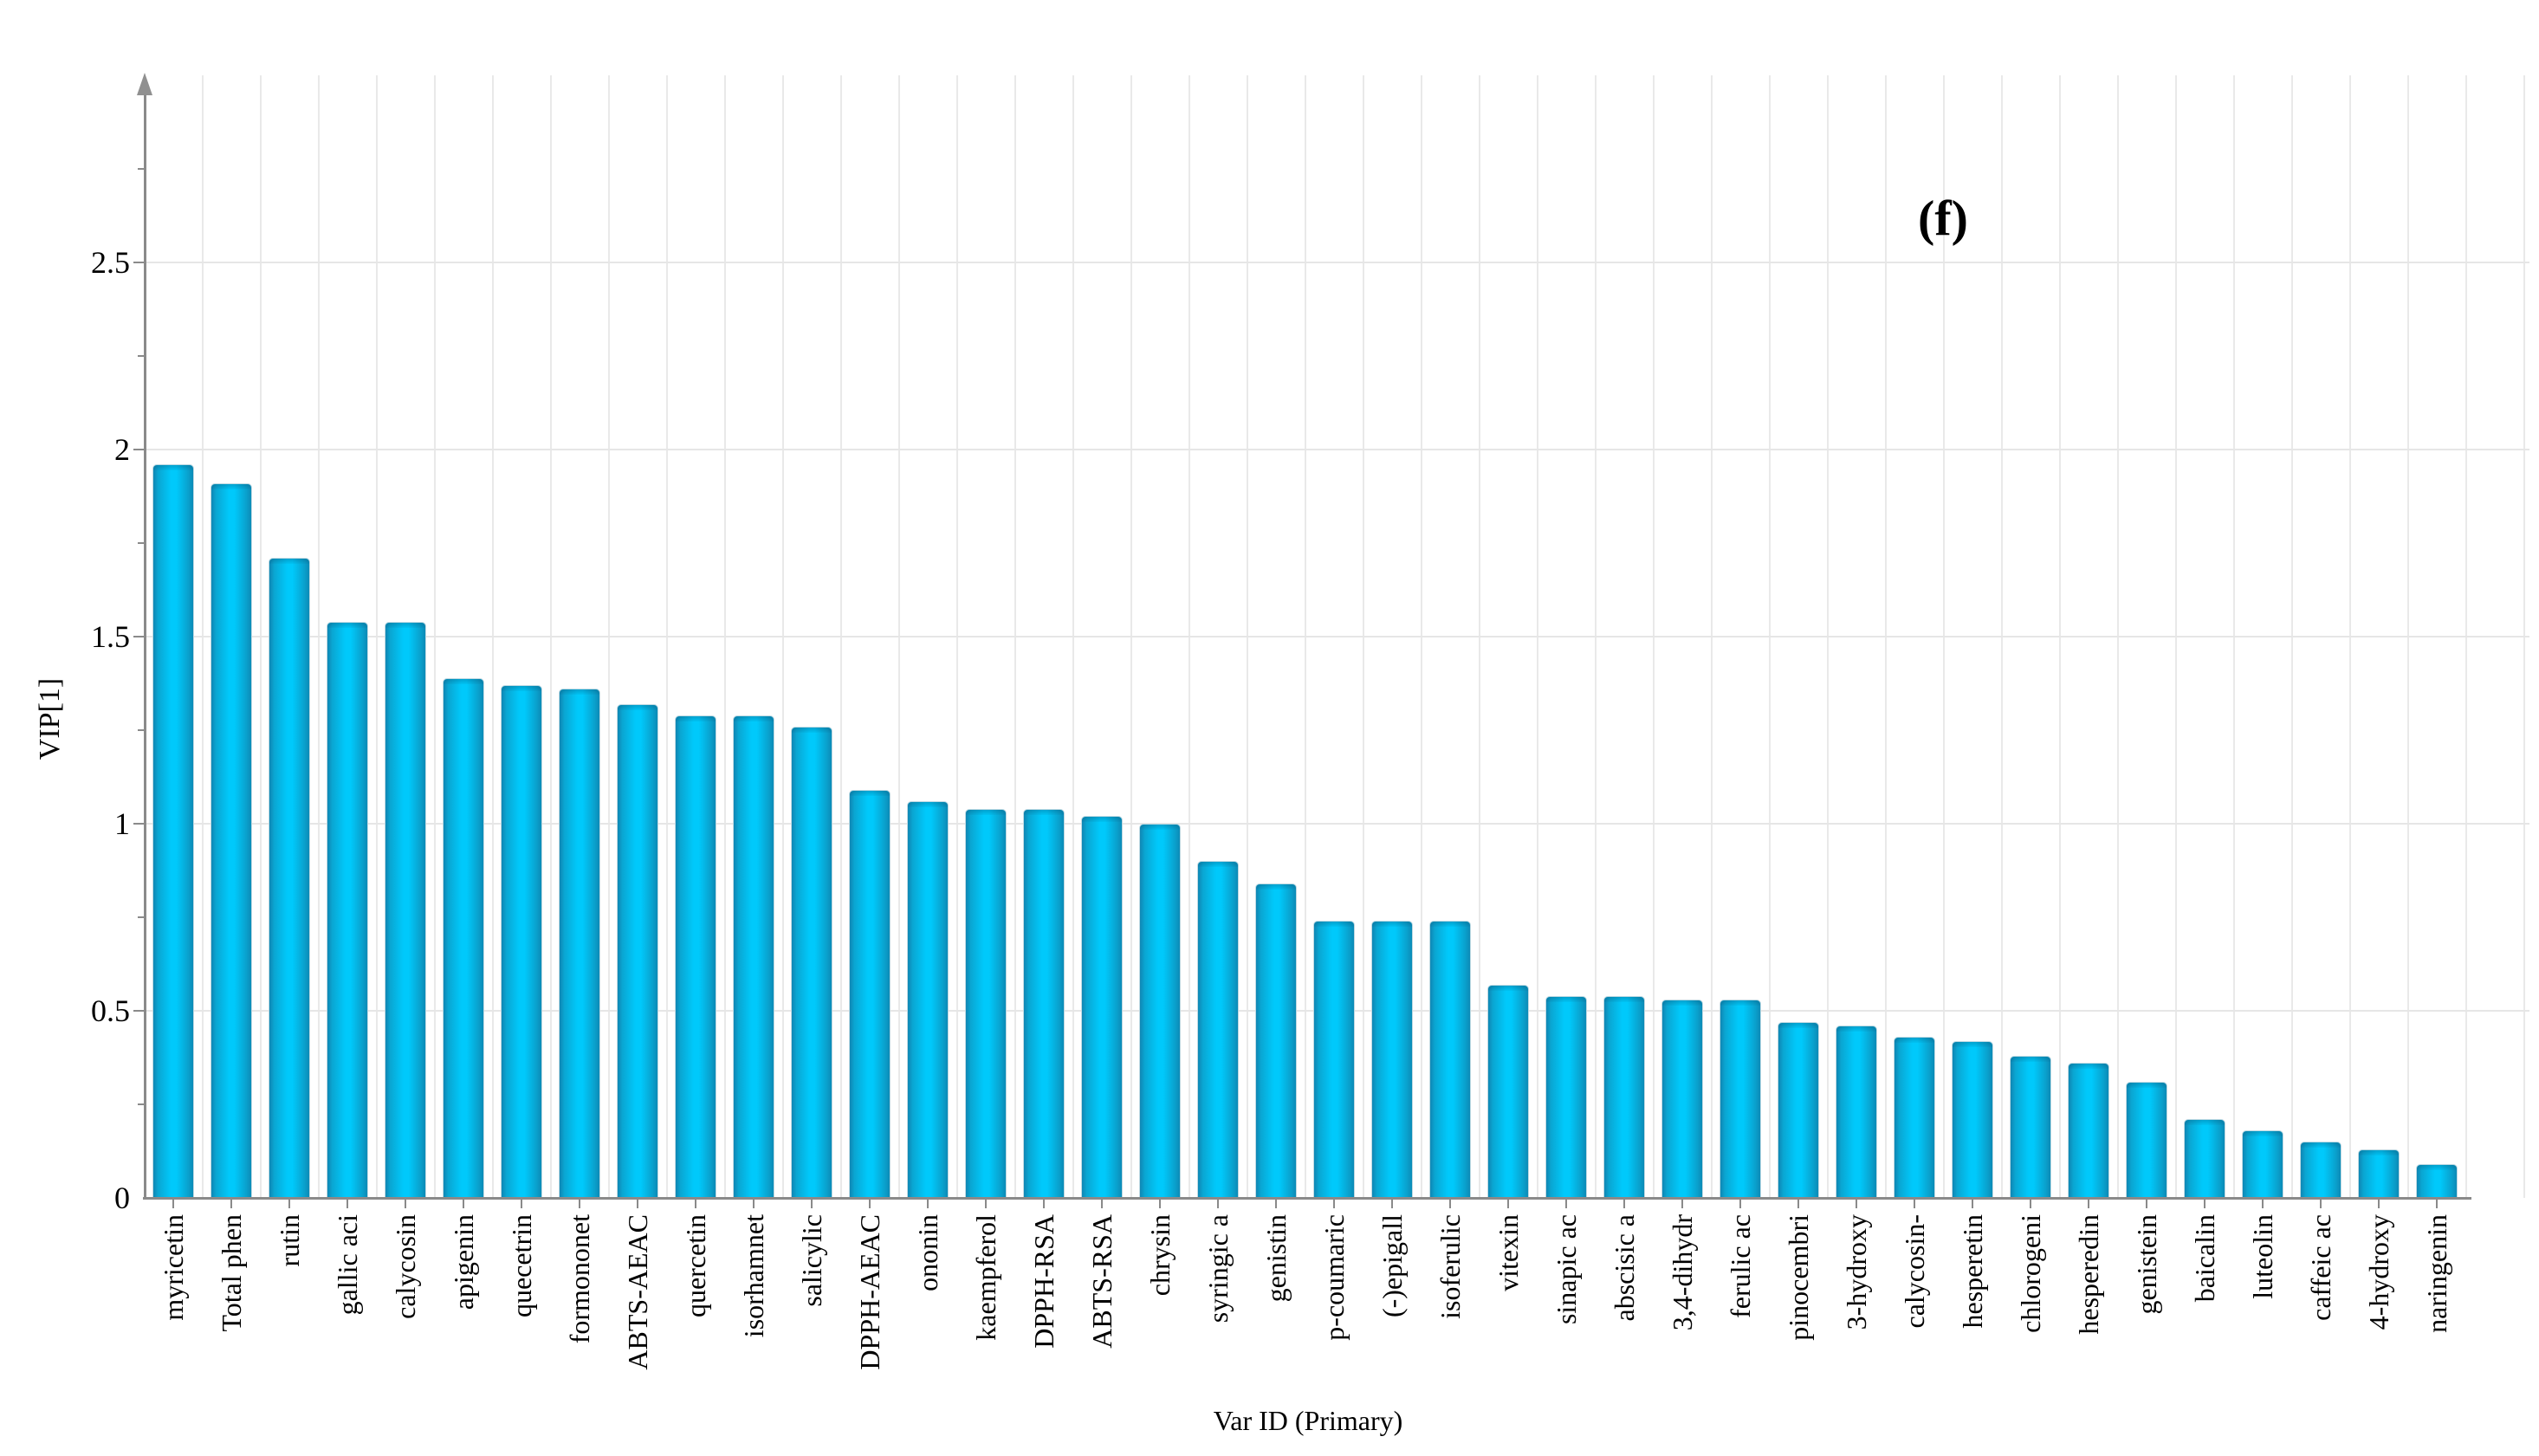 This screenshot has height=1456, width=2539. What do you see at coordinates (1566, 1269) in the screenshot?
I see `x-tick-label: sinapic ac` at bounding box center [1566, 1269].